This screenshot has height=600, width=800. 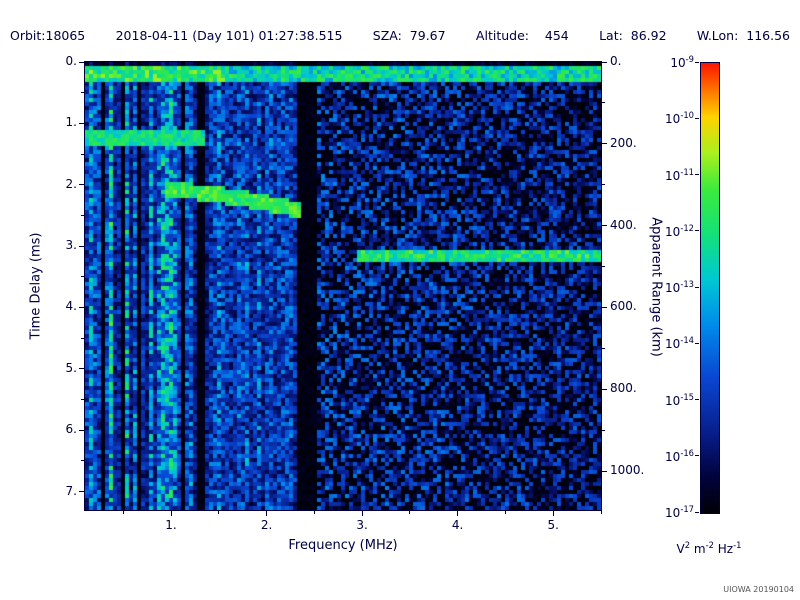 I want to click on x-axis-tick-label: 1., so click(x=171, y=525).